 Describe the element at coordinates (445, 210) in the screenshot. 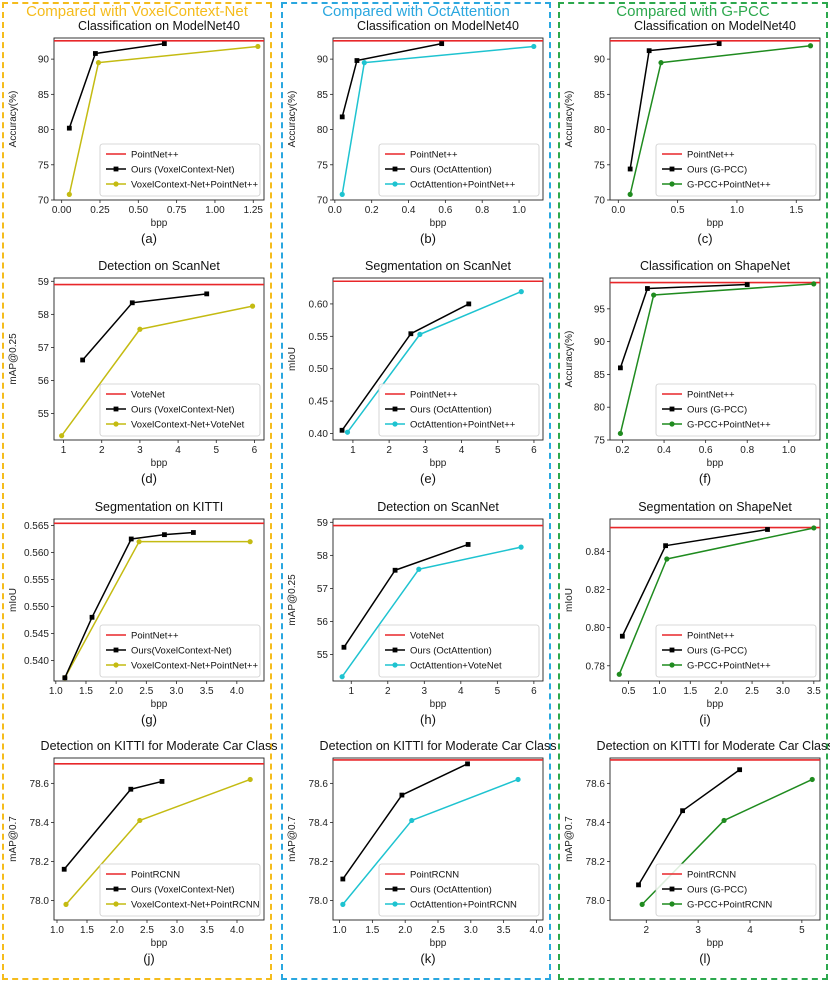

I see `x-tick-label: 0.6` at that location.